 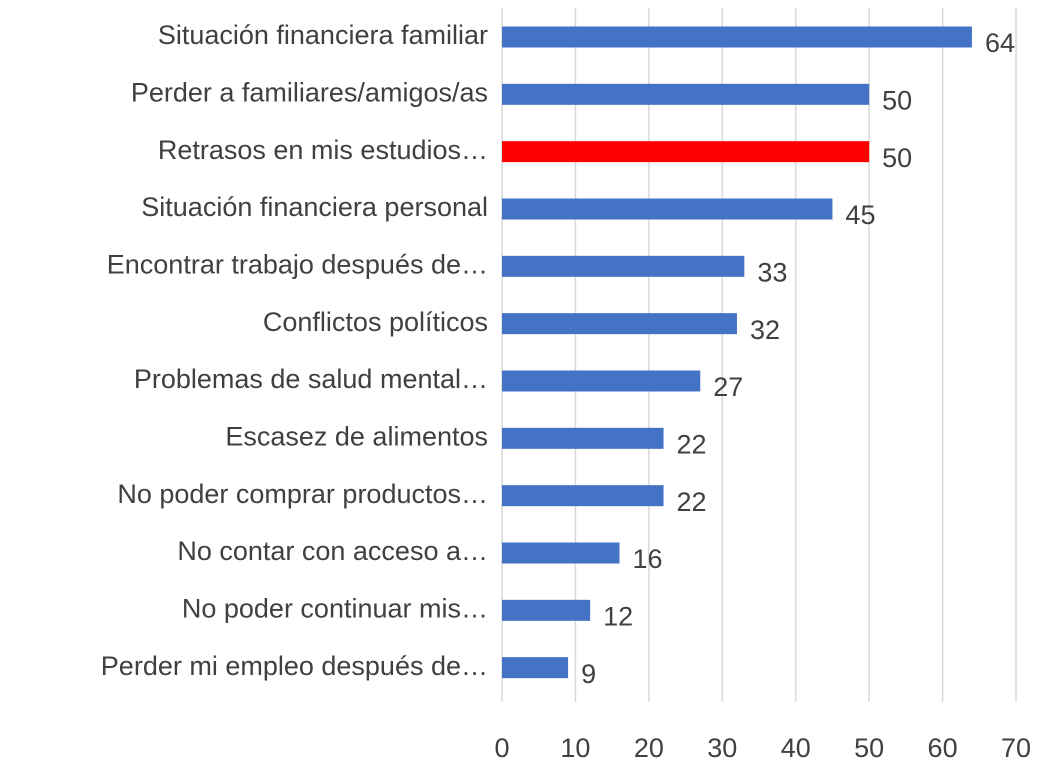 I want to click on x-tick-label: 40, so click(x=796, y=748).